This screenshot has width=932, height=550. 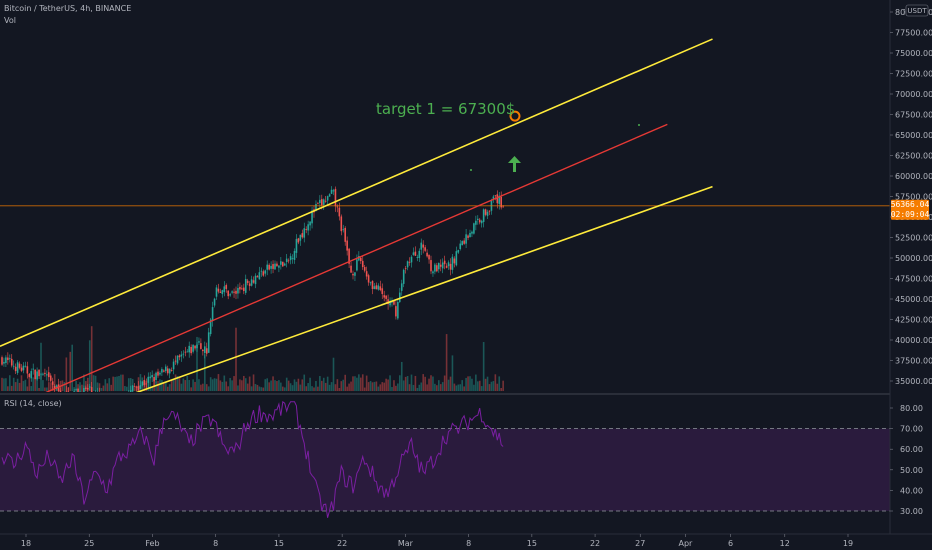 I want to click on volume-legend: Vol, so click(x=10, y=20).